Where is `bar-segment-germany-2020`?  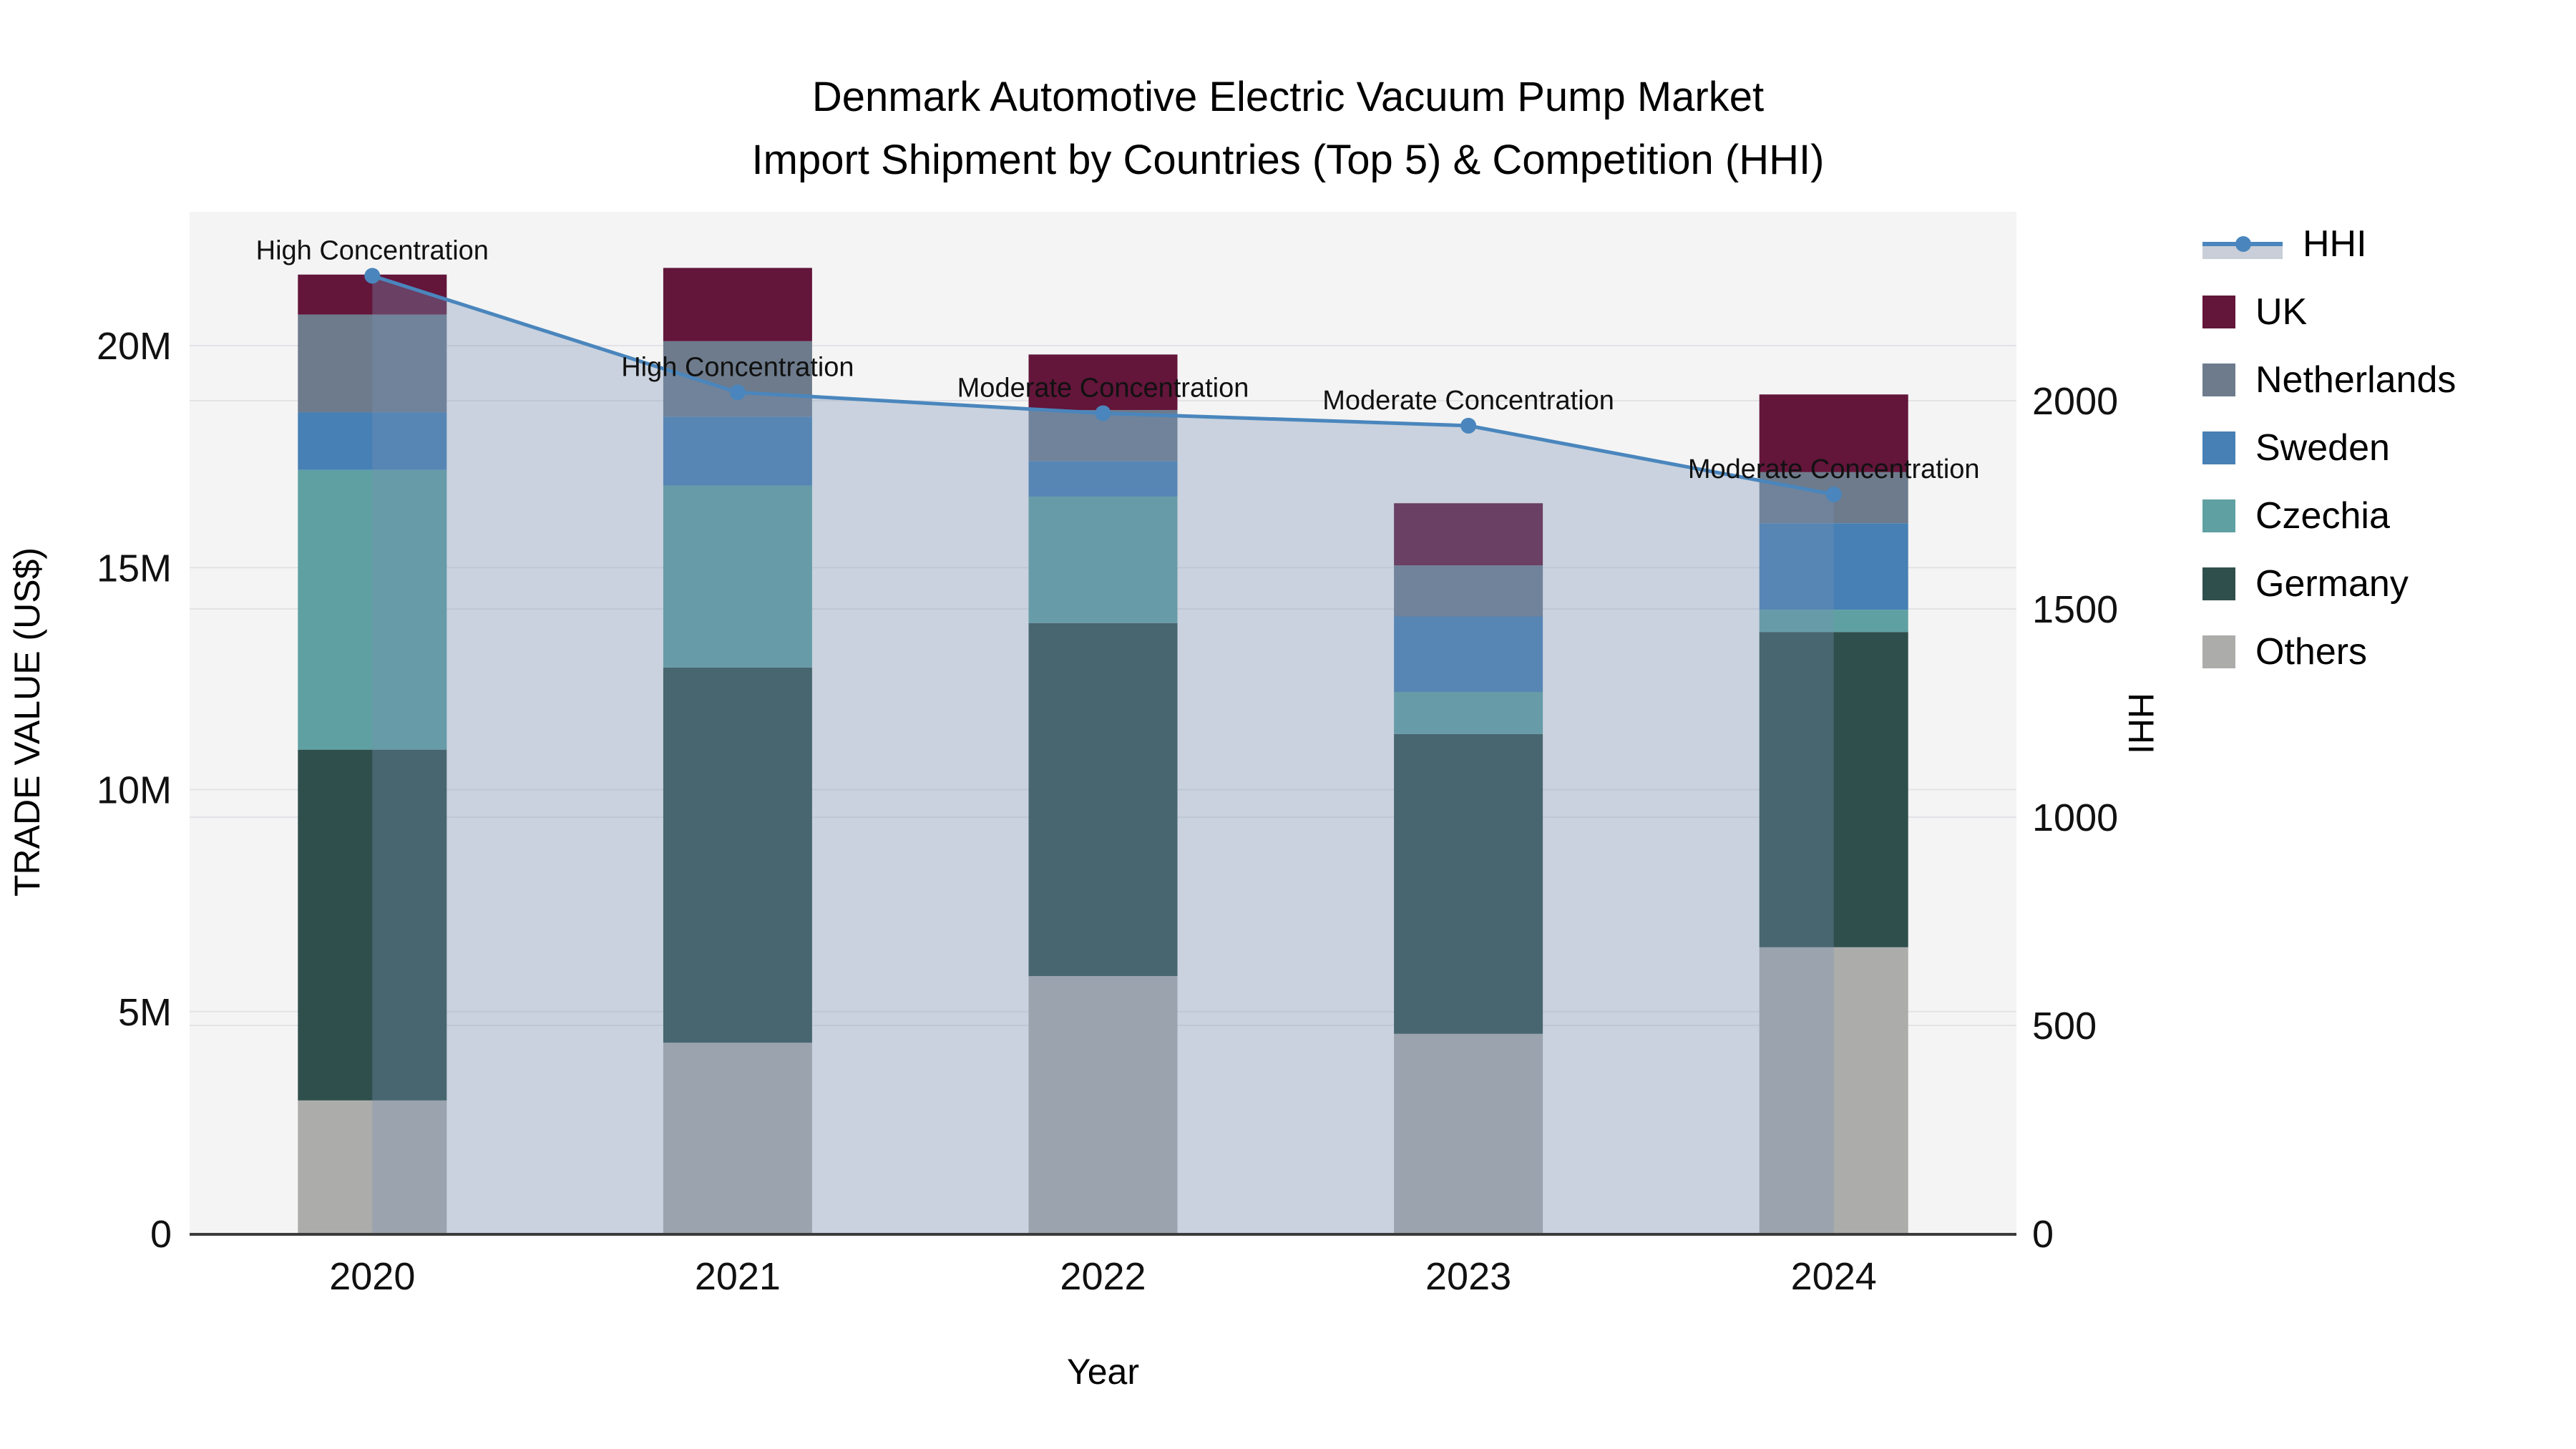
bar-segment-germany-2020 is located at coordinates (372, 925).